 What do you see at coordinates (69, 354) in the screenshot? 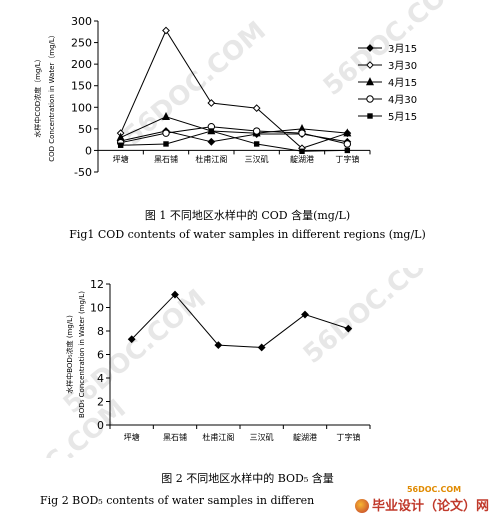
I see `y-axis-label: 水样中BOD₅浓度 (mg/L)` at bounding box center [69, 354].